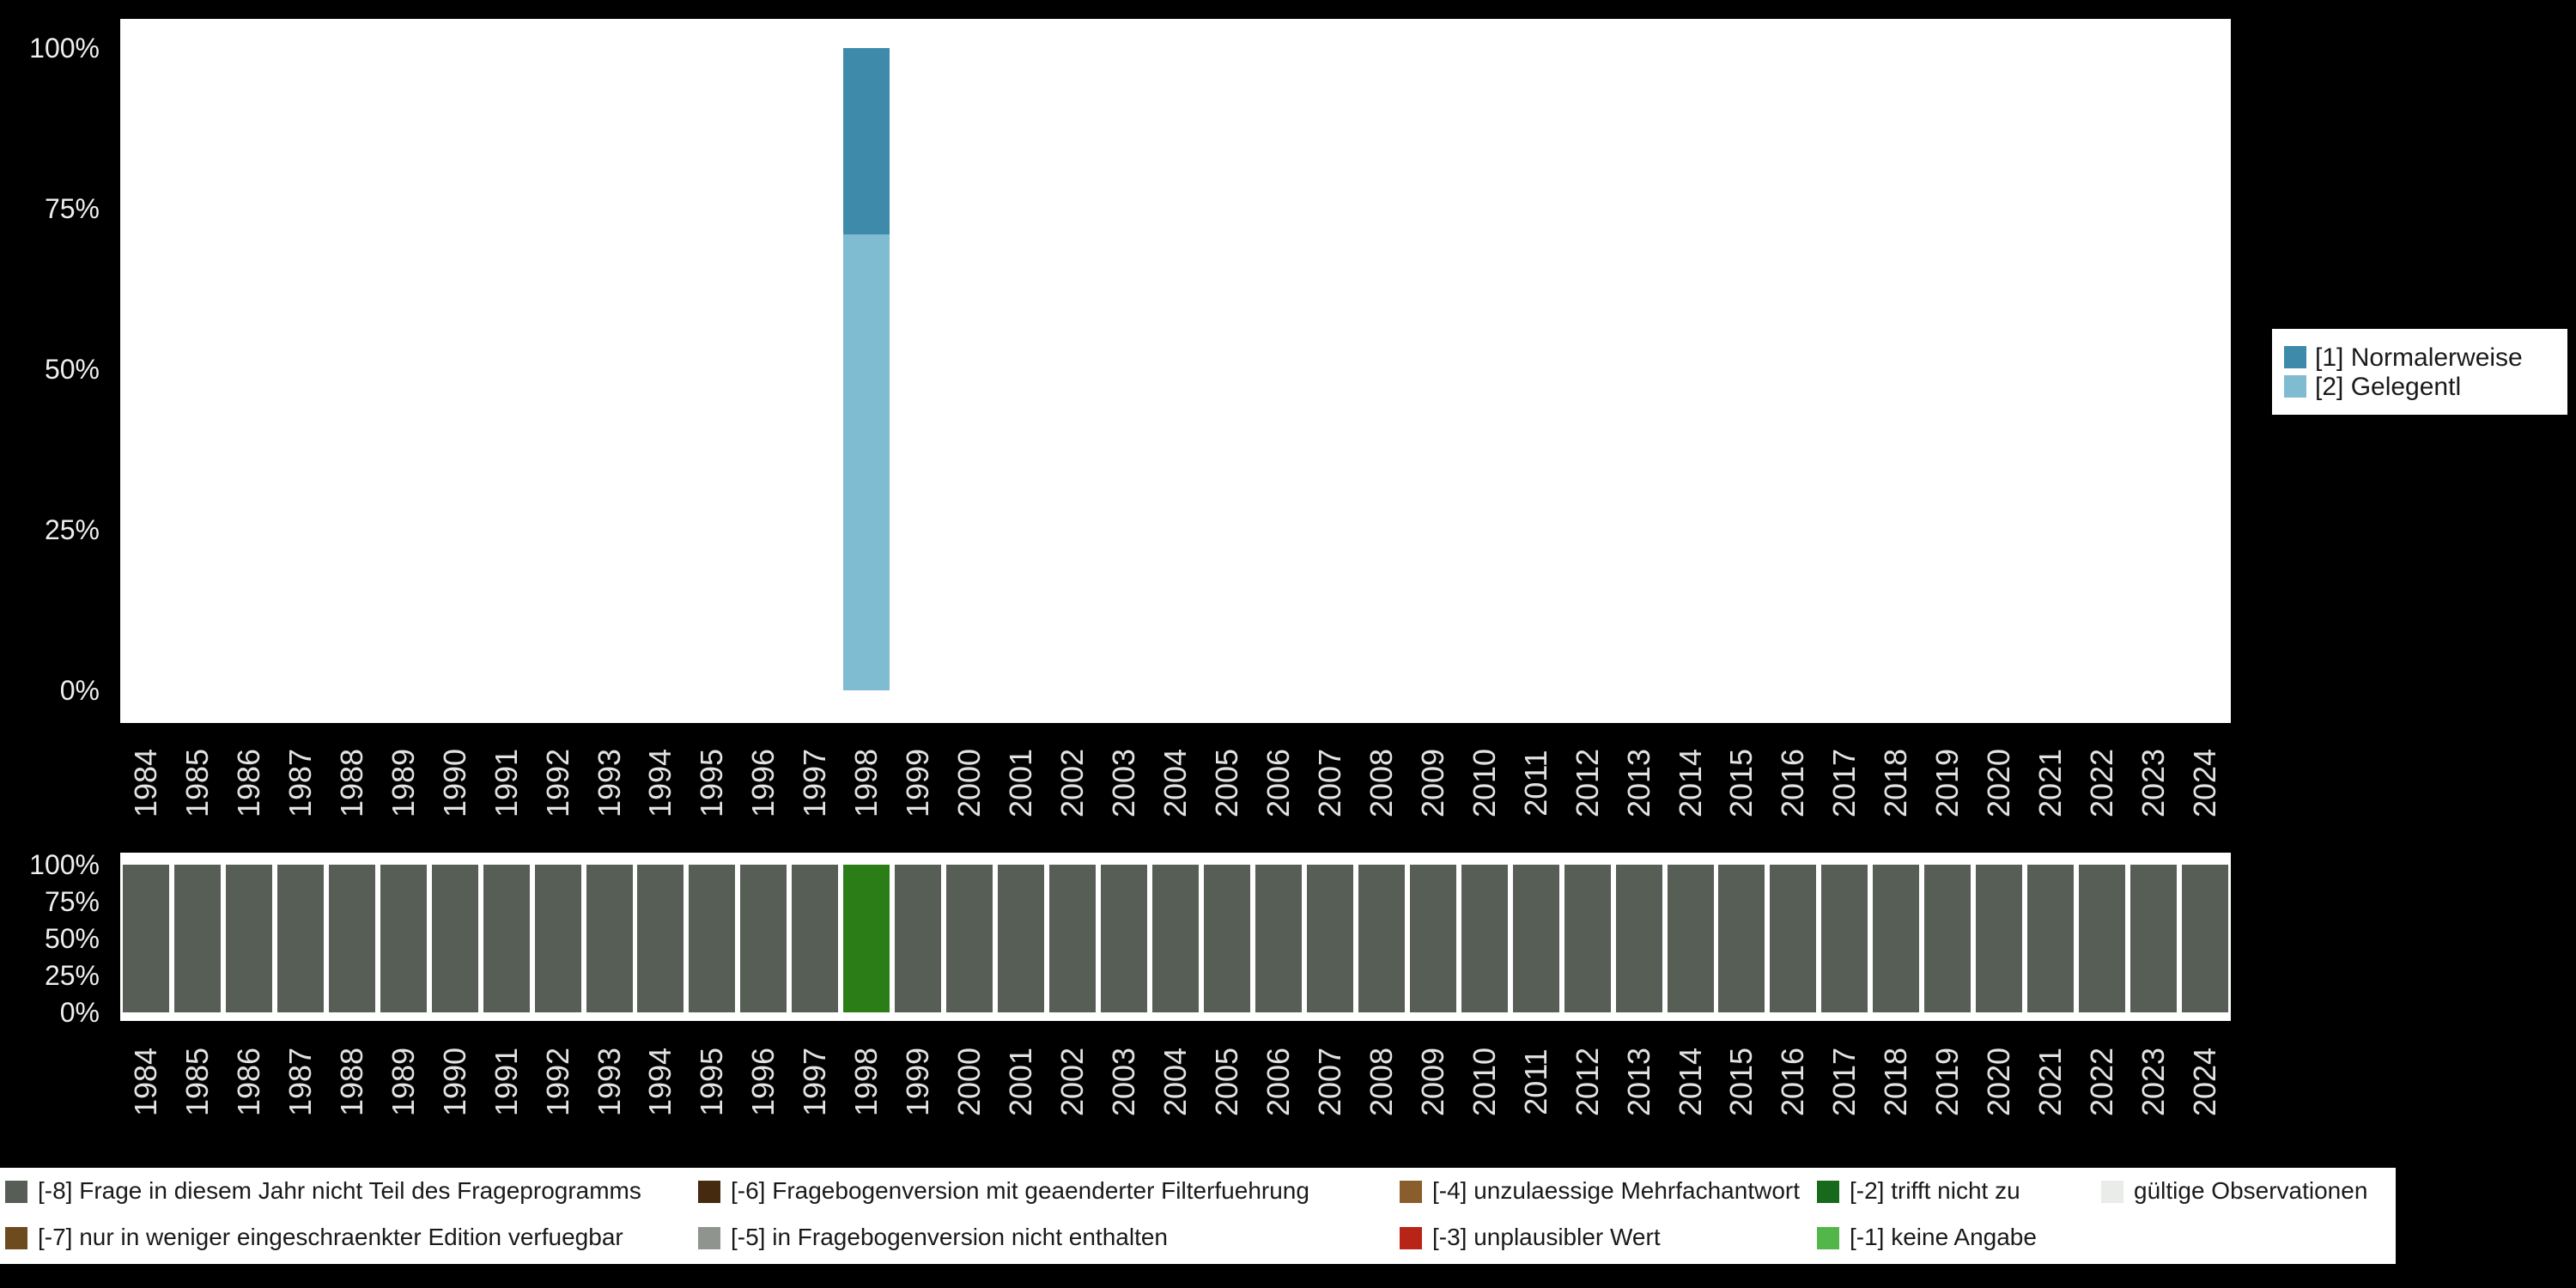  I want to click on year-label-1988: 1988, so click(351, 783).